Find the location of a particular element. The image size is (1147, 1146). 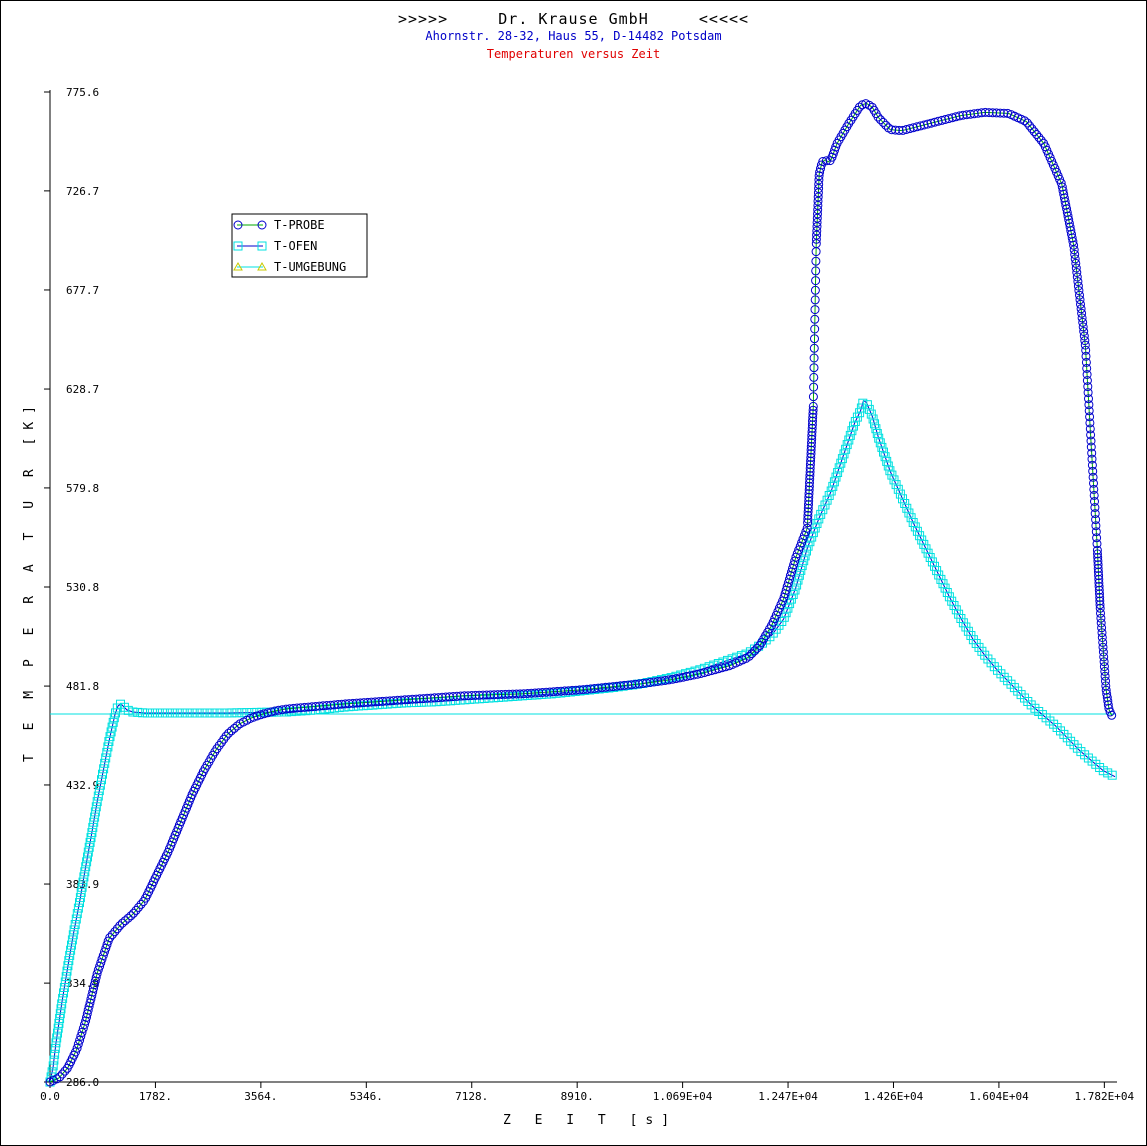

y-axis-title: T E M P E R A T U R [K] is located at coordinates (29, 580).